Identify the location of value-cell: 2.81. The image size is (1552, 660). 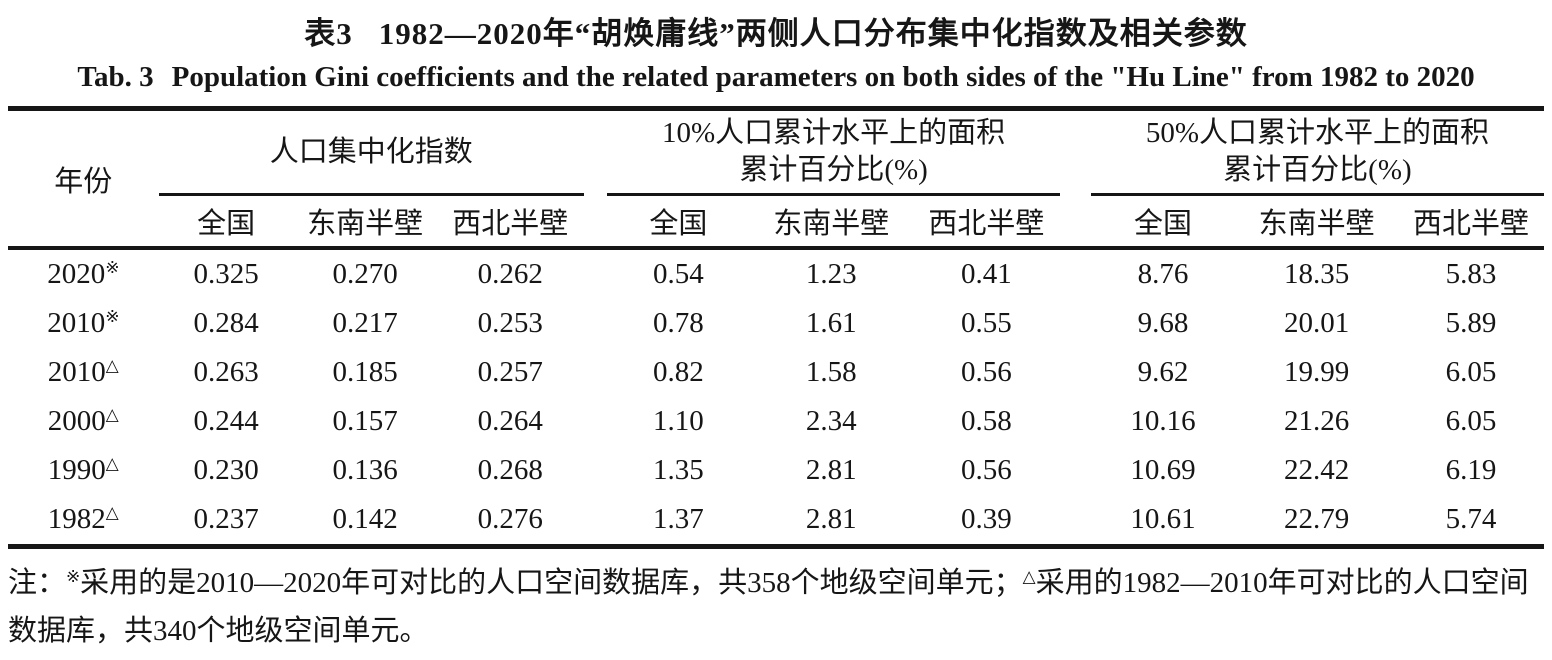
(831, 470).